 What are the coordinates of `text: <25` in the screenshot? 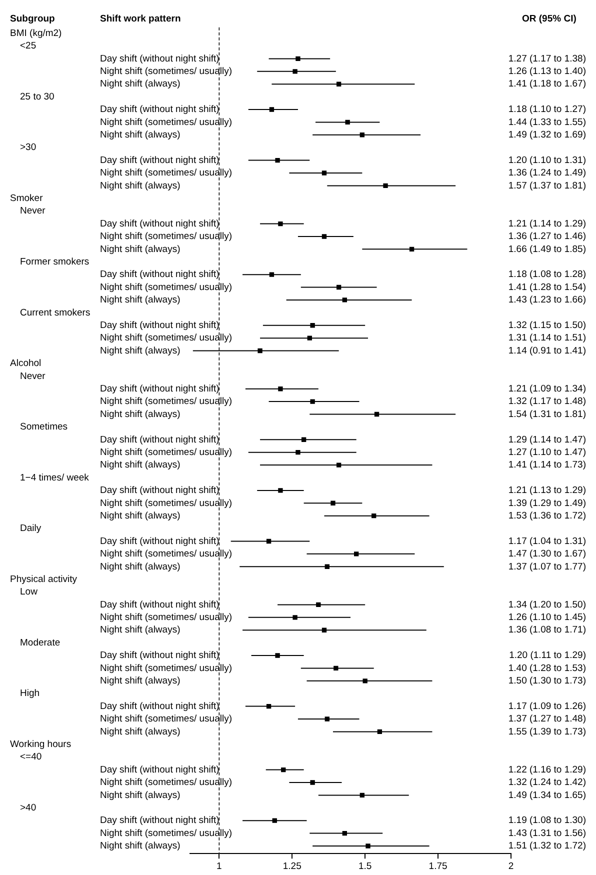 It's located at (28, 46).